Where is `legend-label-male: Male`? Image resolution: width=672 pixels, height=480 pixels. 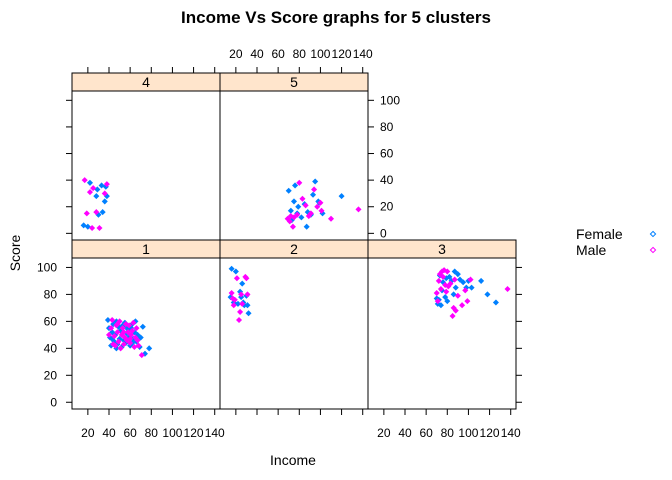
legend-label-male: Male is located at coordinates (591, 250).